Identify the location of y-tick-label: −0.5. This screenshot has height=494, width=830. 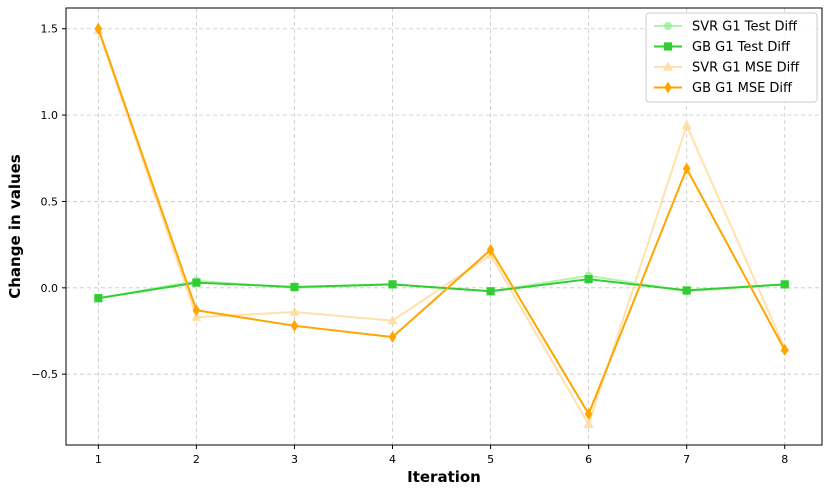
(44, 374).